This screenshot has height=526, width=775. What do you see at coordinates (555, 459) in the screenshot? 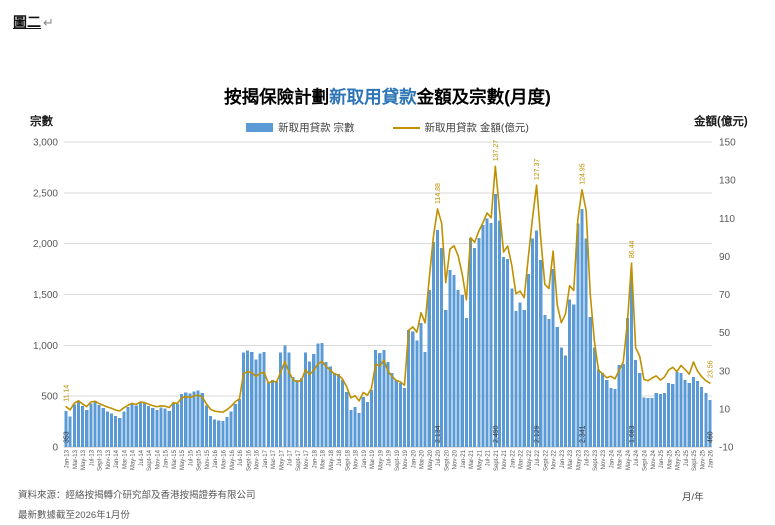
I see `x-axis-tick-label: Nov-22` at bounding box center [555, 459].